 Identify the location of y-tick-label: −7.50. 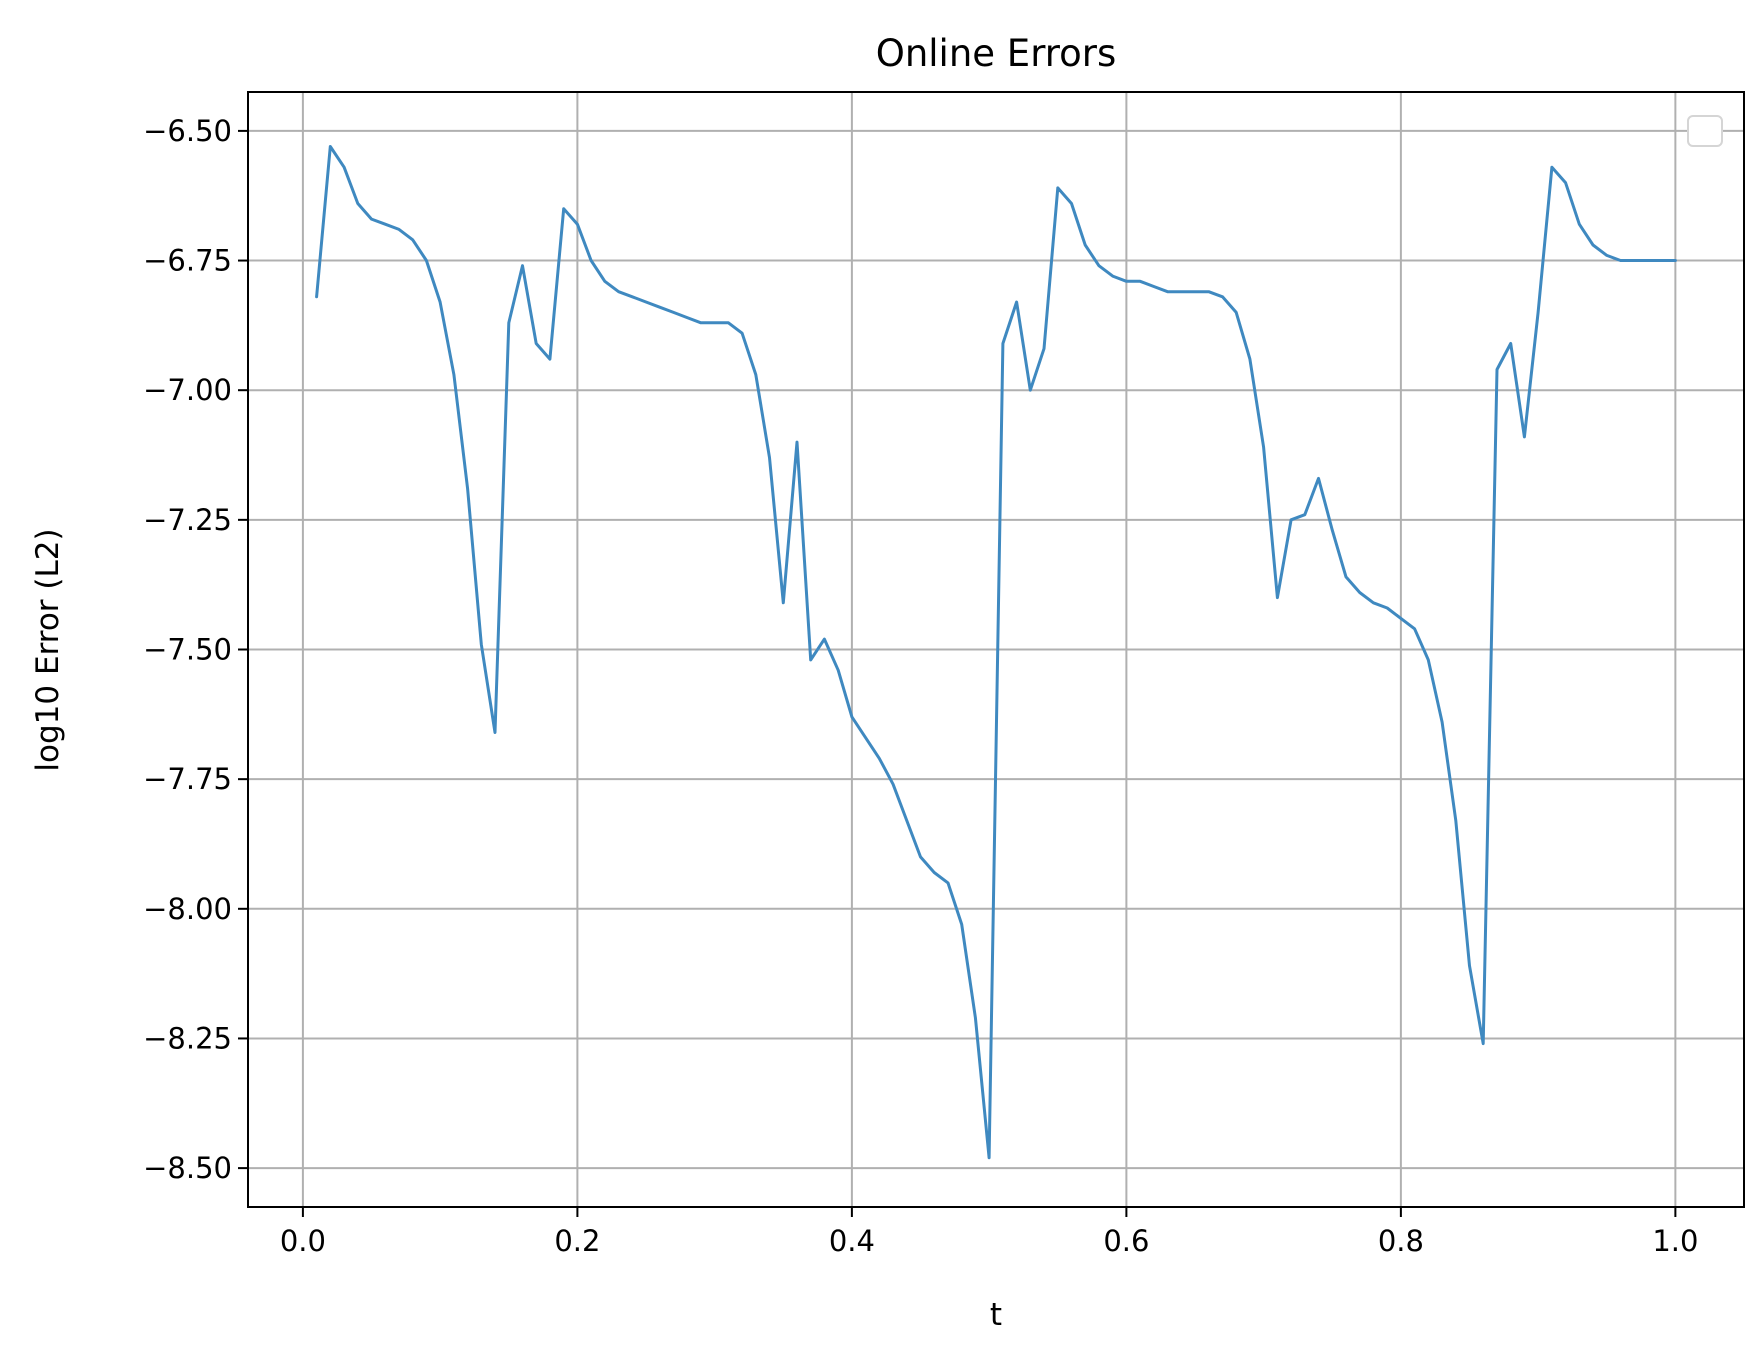
(187, 650).